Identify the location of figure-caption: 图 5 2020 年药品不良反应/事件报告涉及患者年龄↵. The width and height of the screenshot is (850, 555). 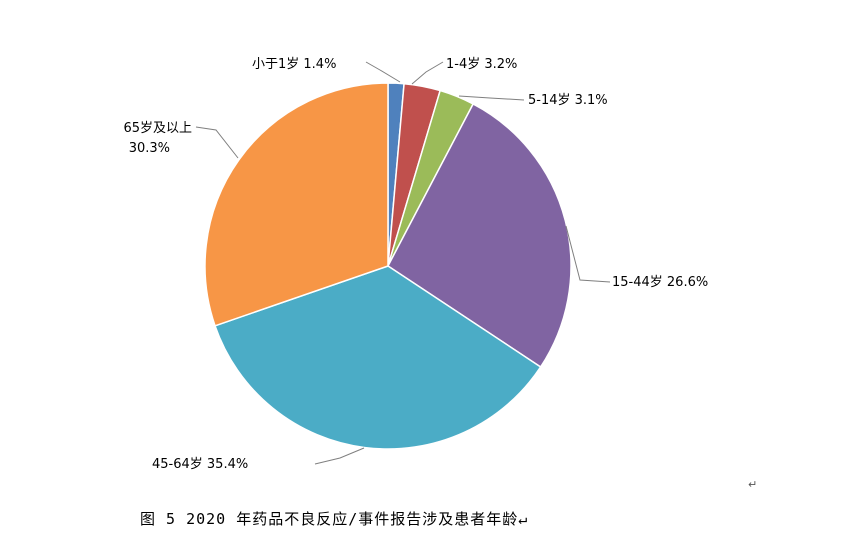
(334, 519).